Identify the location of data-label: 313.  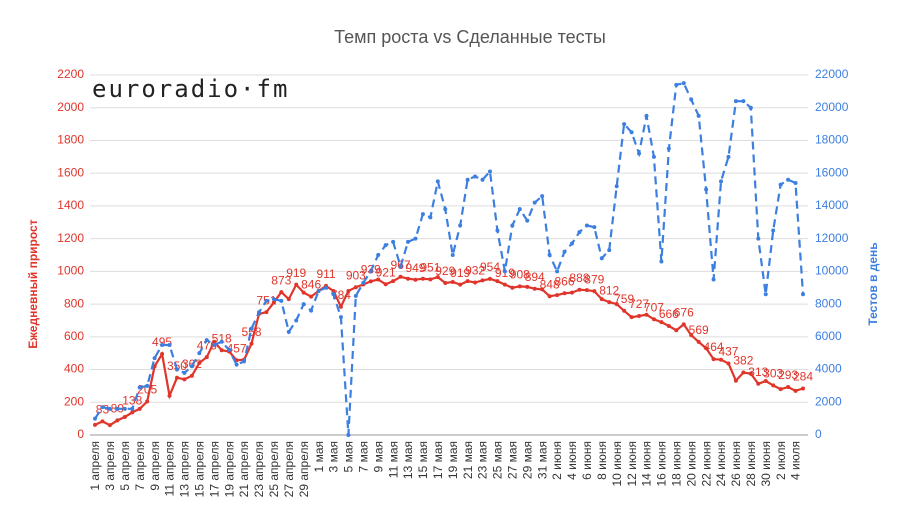
(758, 372).